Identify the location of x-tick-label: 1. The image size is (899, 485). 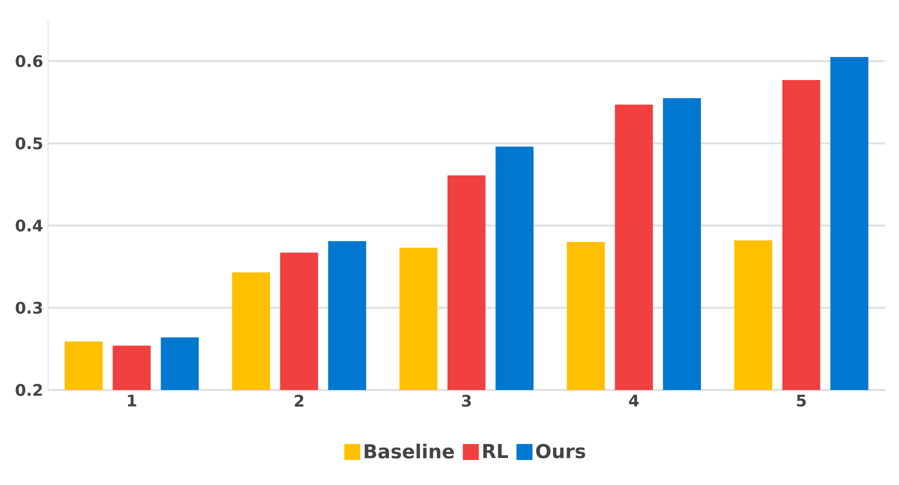
(132, 400).